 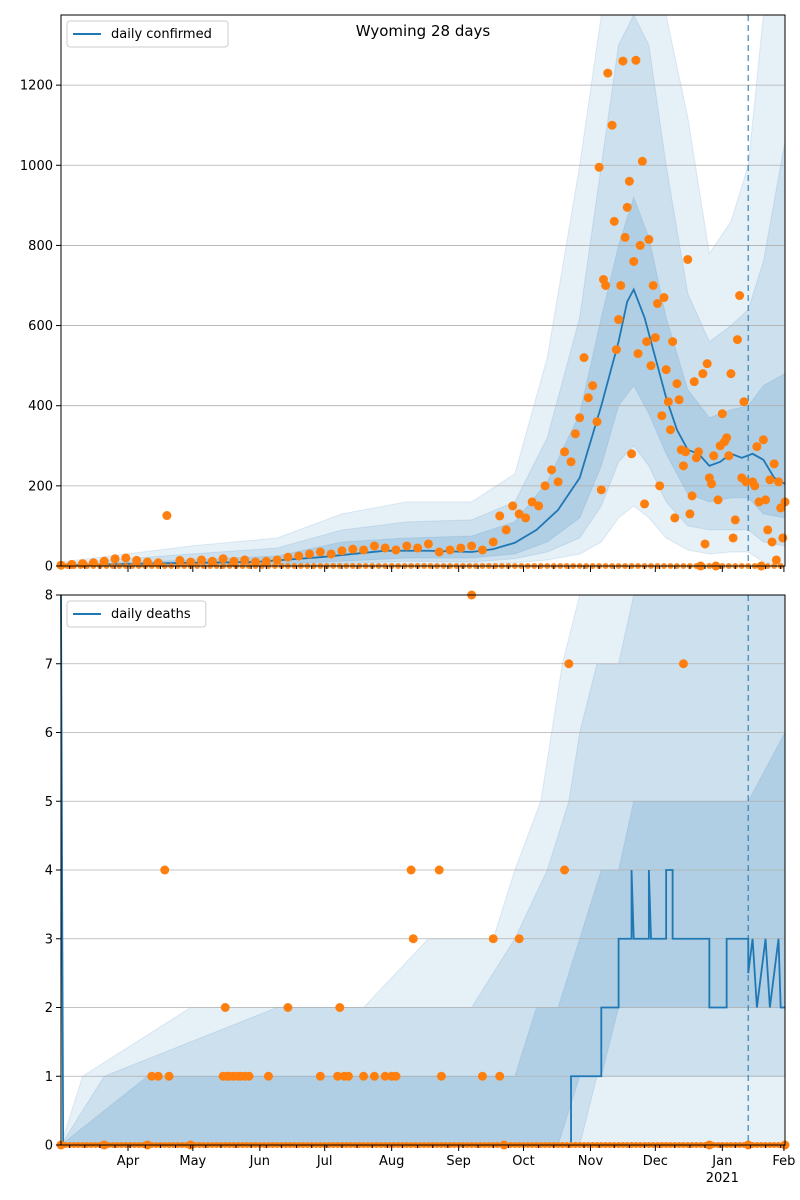 What do you see at coordinates (432, 1165) in the screenshot?
I see `x-axis: Apr May Jun Jul Aug Sep Oct Nov Dec Jan 2021 Feb` at bounding box center [432, 1165].